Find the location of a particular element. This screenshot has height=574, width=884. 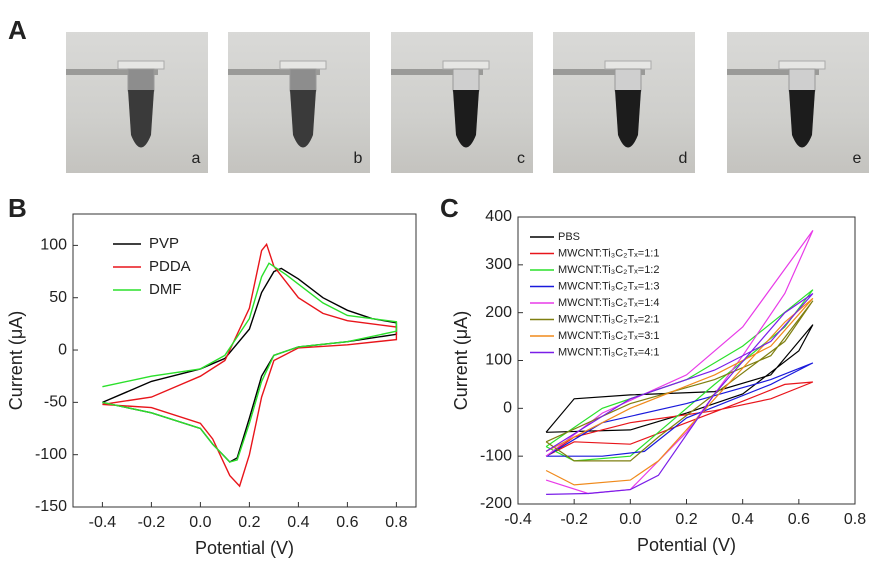

photo-label: b is located at coordinates (358, 158).